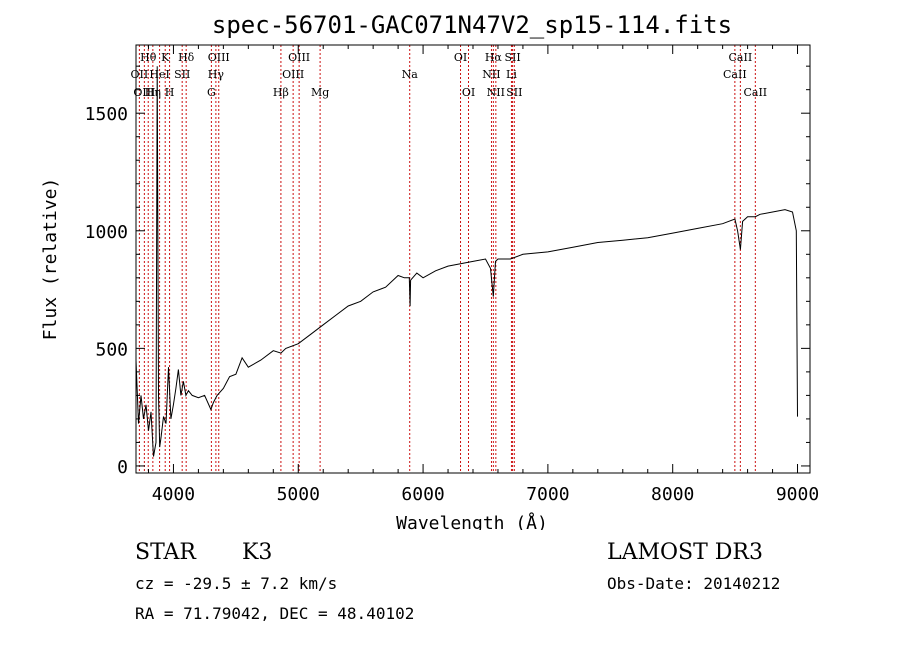  What do you see at coordinates (281, 92) in the screenshot?
I see `line-label: Hβ` at bounding box center [281, 92].